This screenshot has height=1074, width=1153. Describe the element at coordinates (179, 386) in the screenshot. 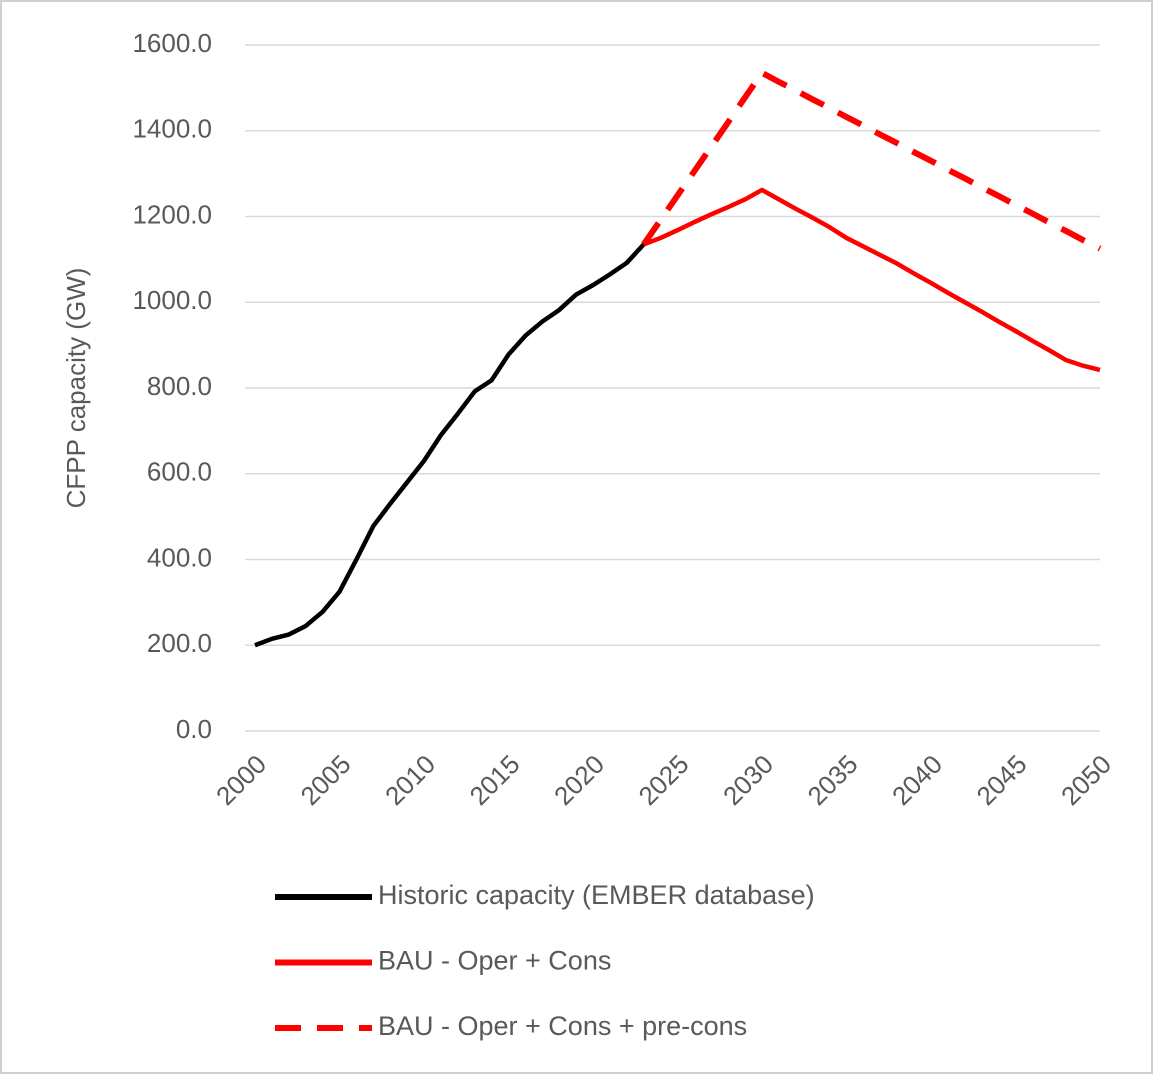

I see `y-tick-label: 800.0` at that location.